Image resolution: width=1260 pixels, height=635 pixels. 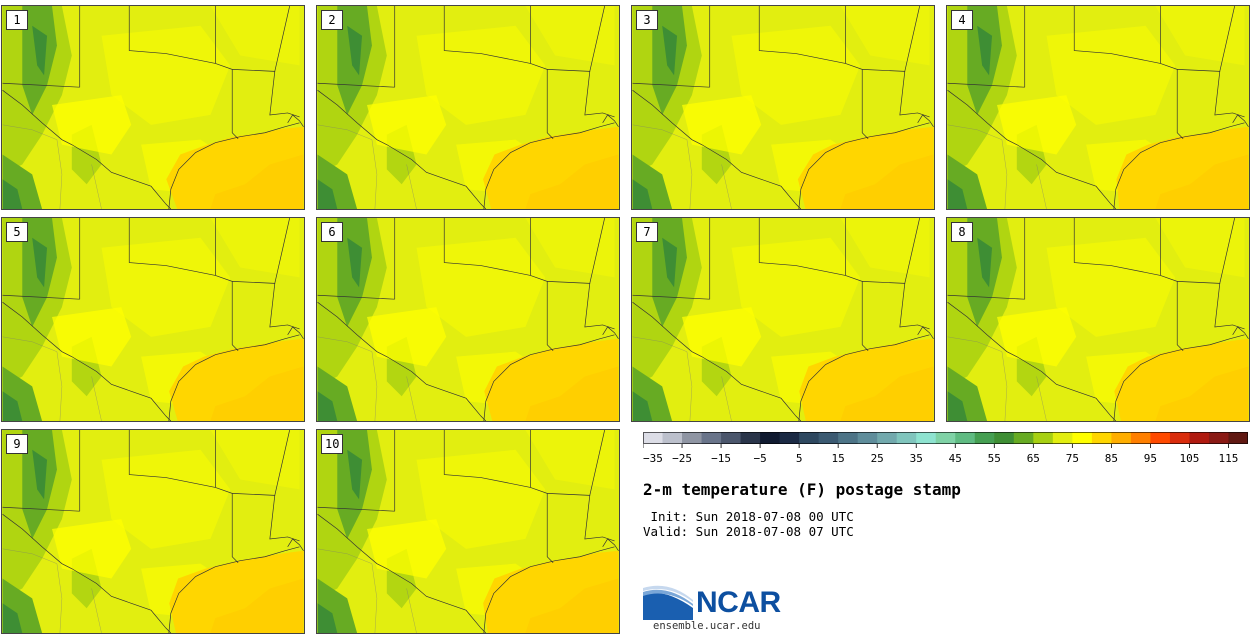 I want to click on colorbar-tick-label: 15, so click(x=838, y=458).